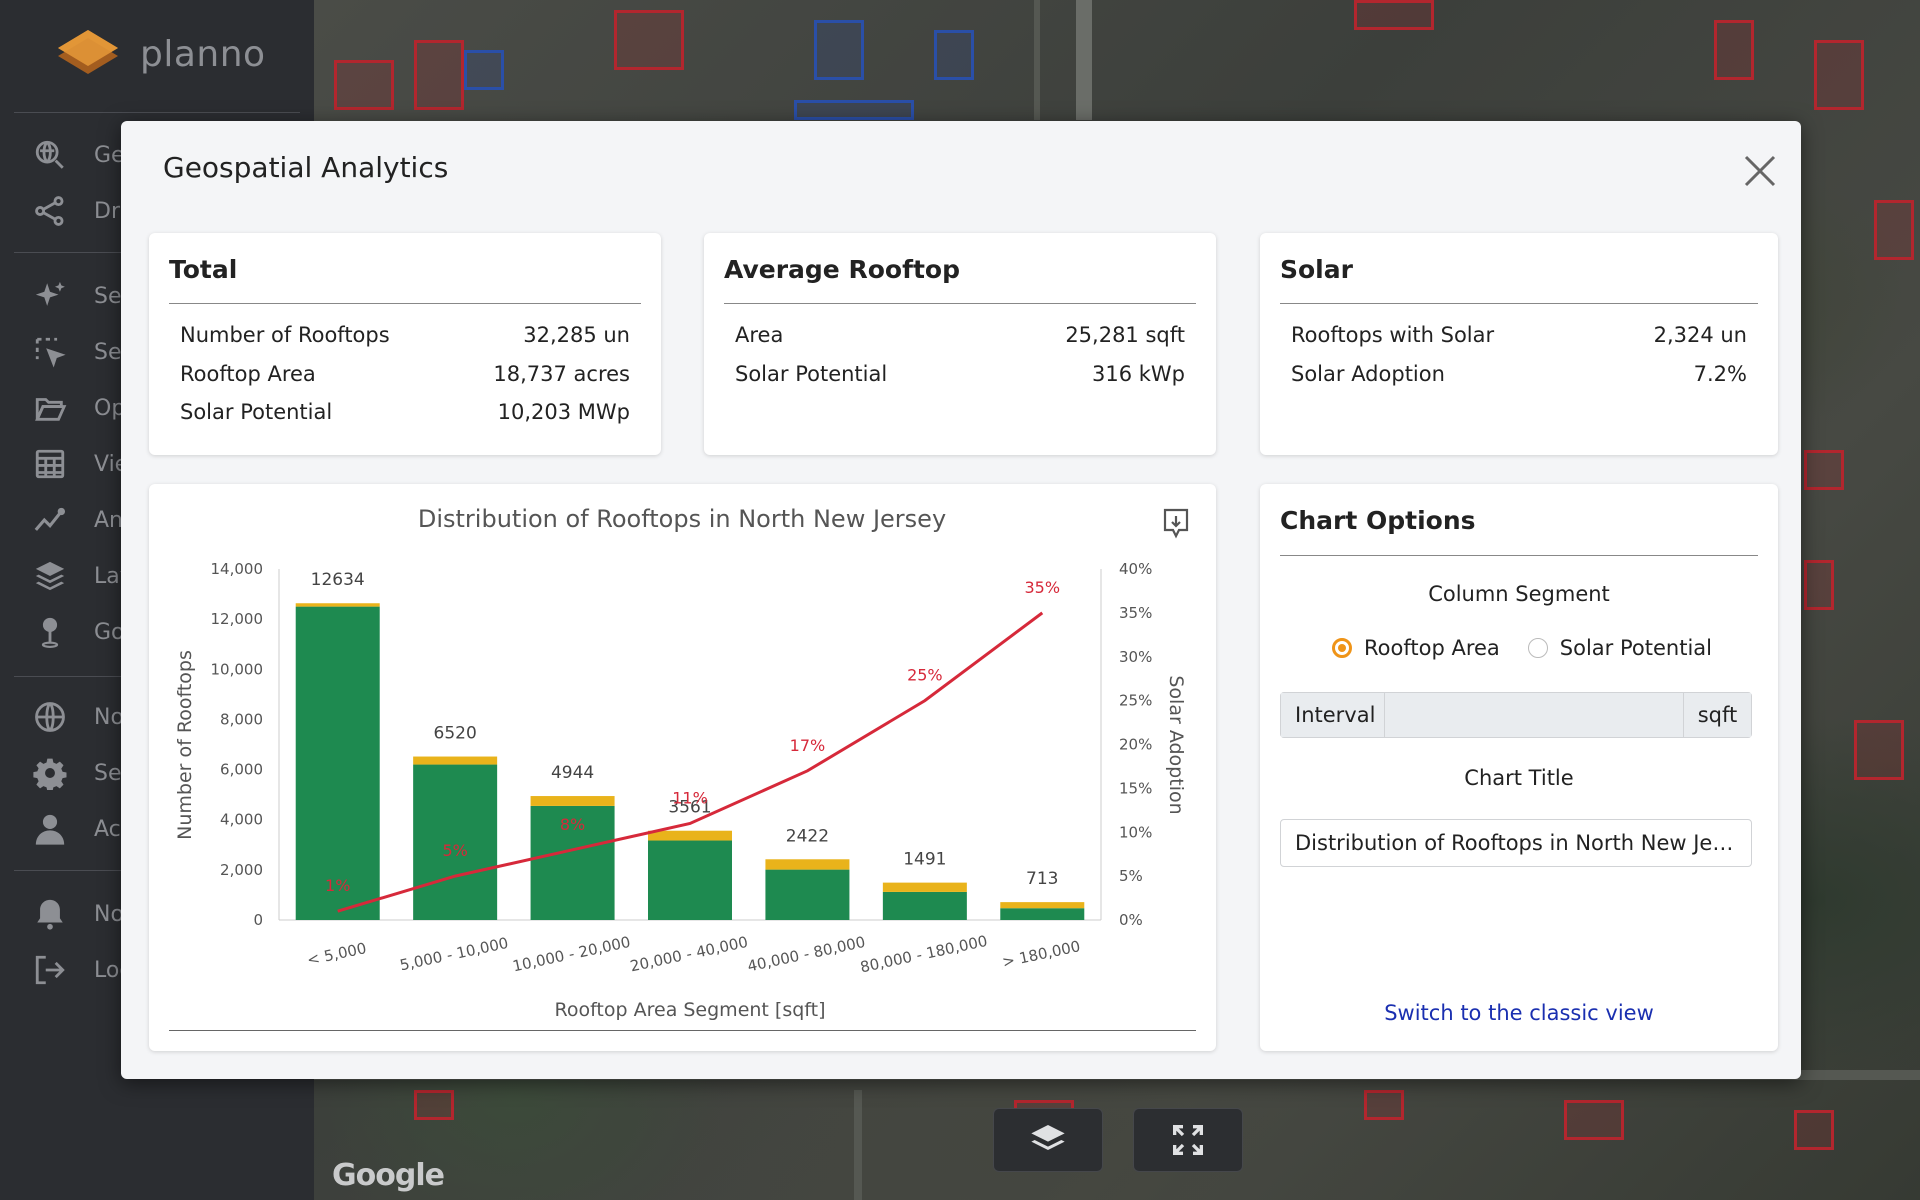 The height and width of the screenshot is (1200, 1920). What do you see at coordinates (75, 211) in the screenshot?
I see `sidebar-item-draw: Dr` at bounding box center [75, 211].